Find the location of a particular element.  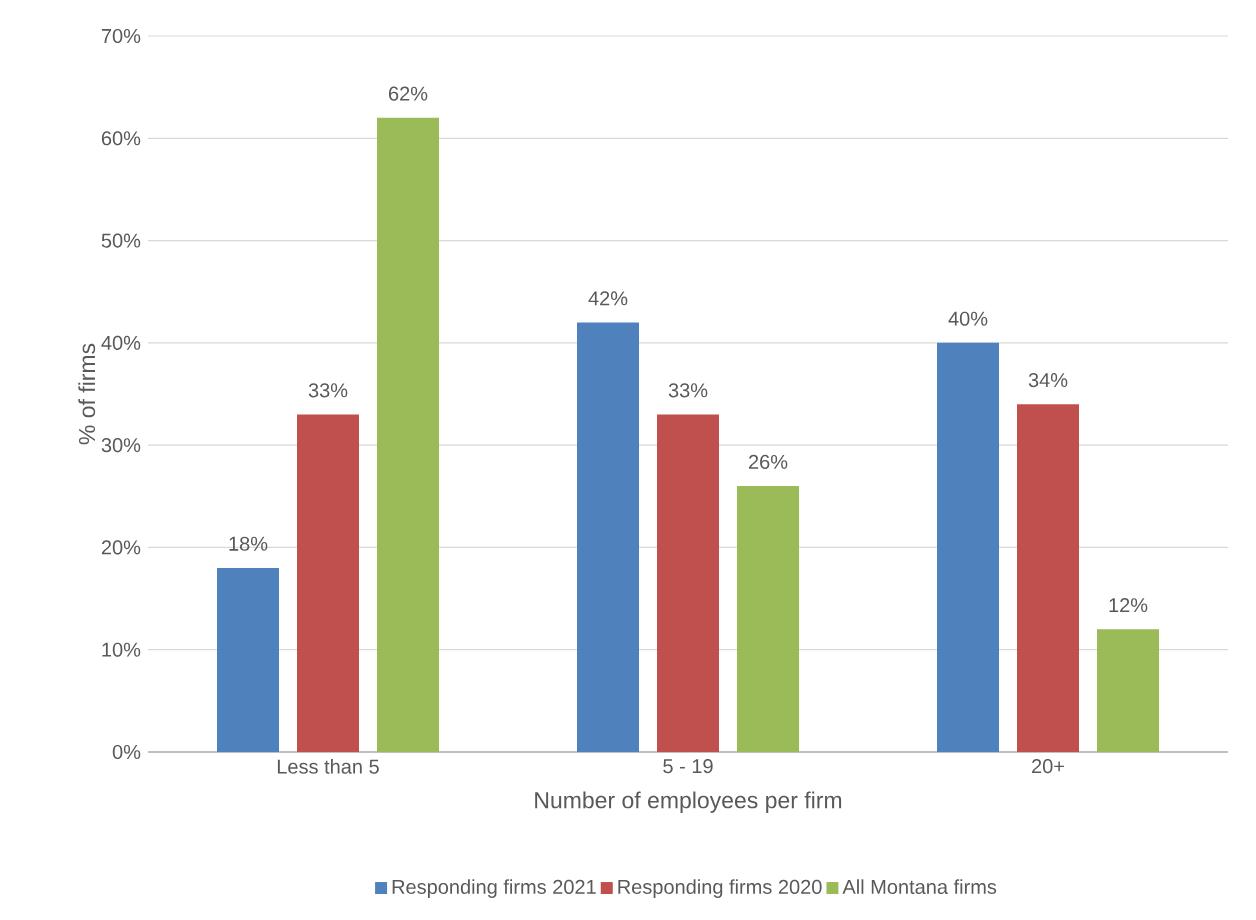

x-tick-label: 5 - 19 is located at coordinates (688, 766).